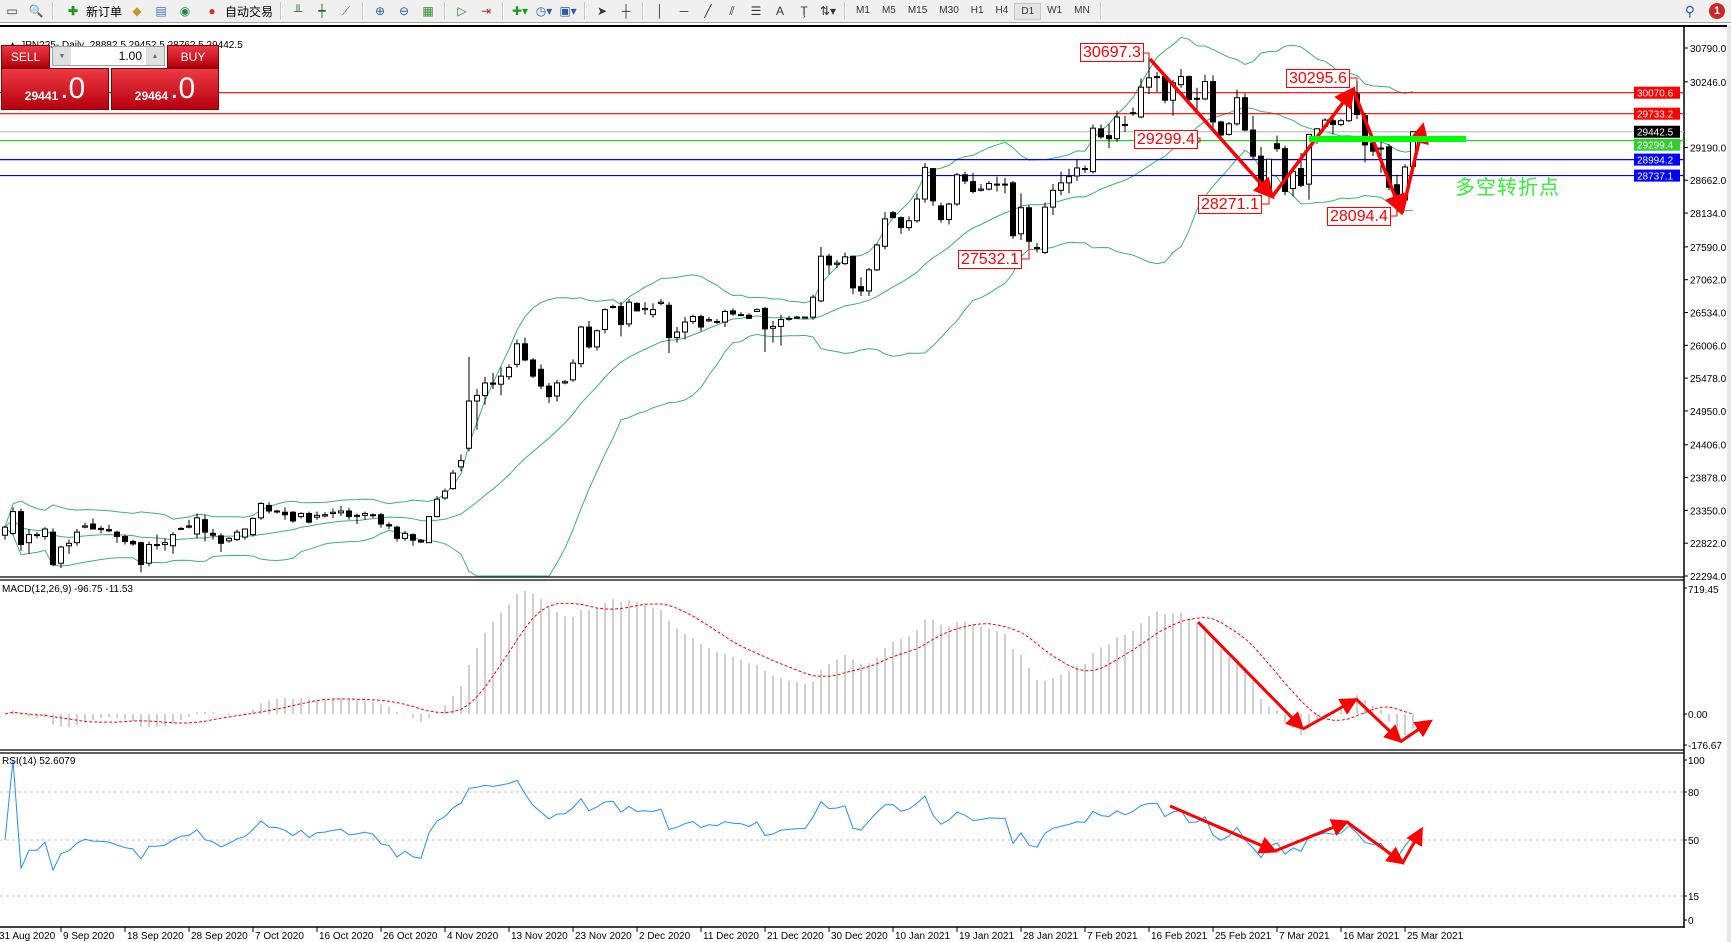  I want to click on sell-button: SELL, so click(25, 56).